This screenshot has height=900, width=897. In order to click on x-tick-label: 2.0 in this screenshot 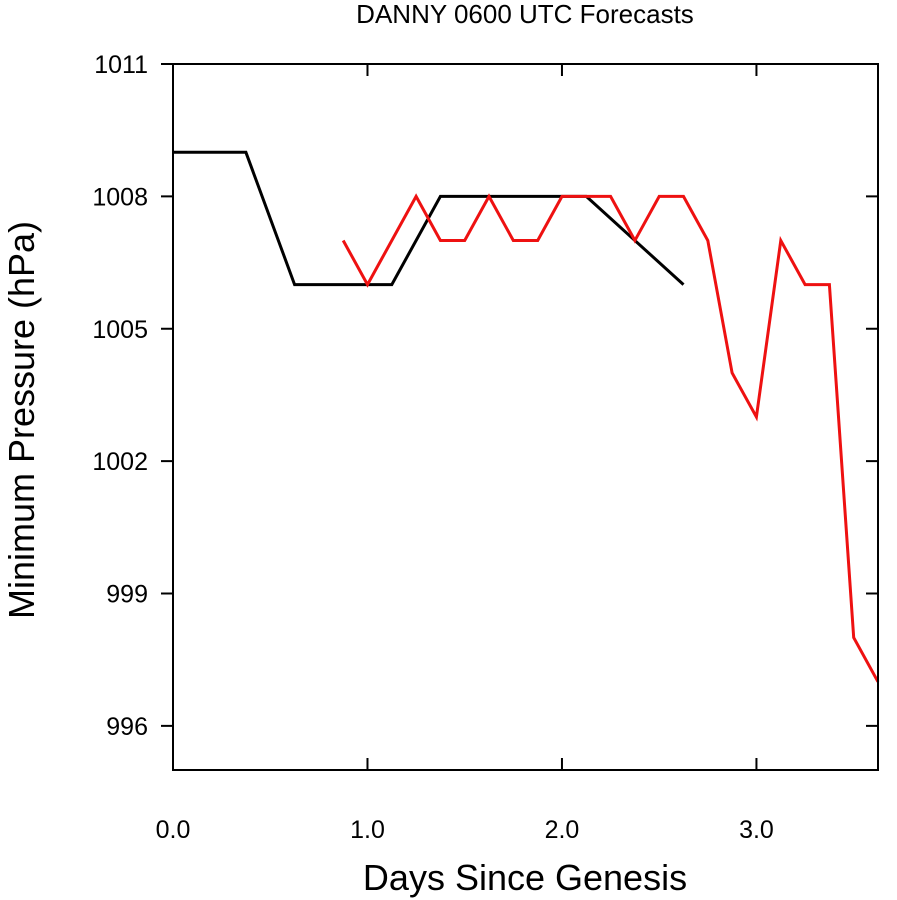, I will do `click(562, 830)`.